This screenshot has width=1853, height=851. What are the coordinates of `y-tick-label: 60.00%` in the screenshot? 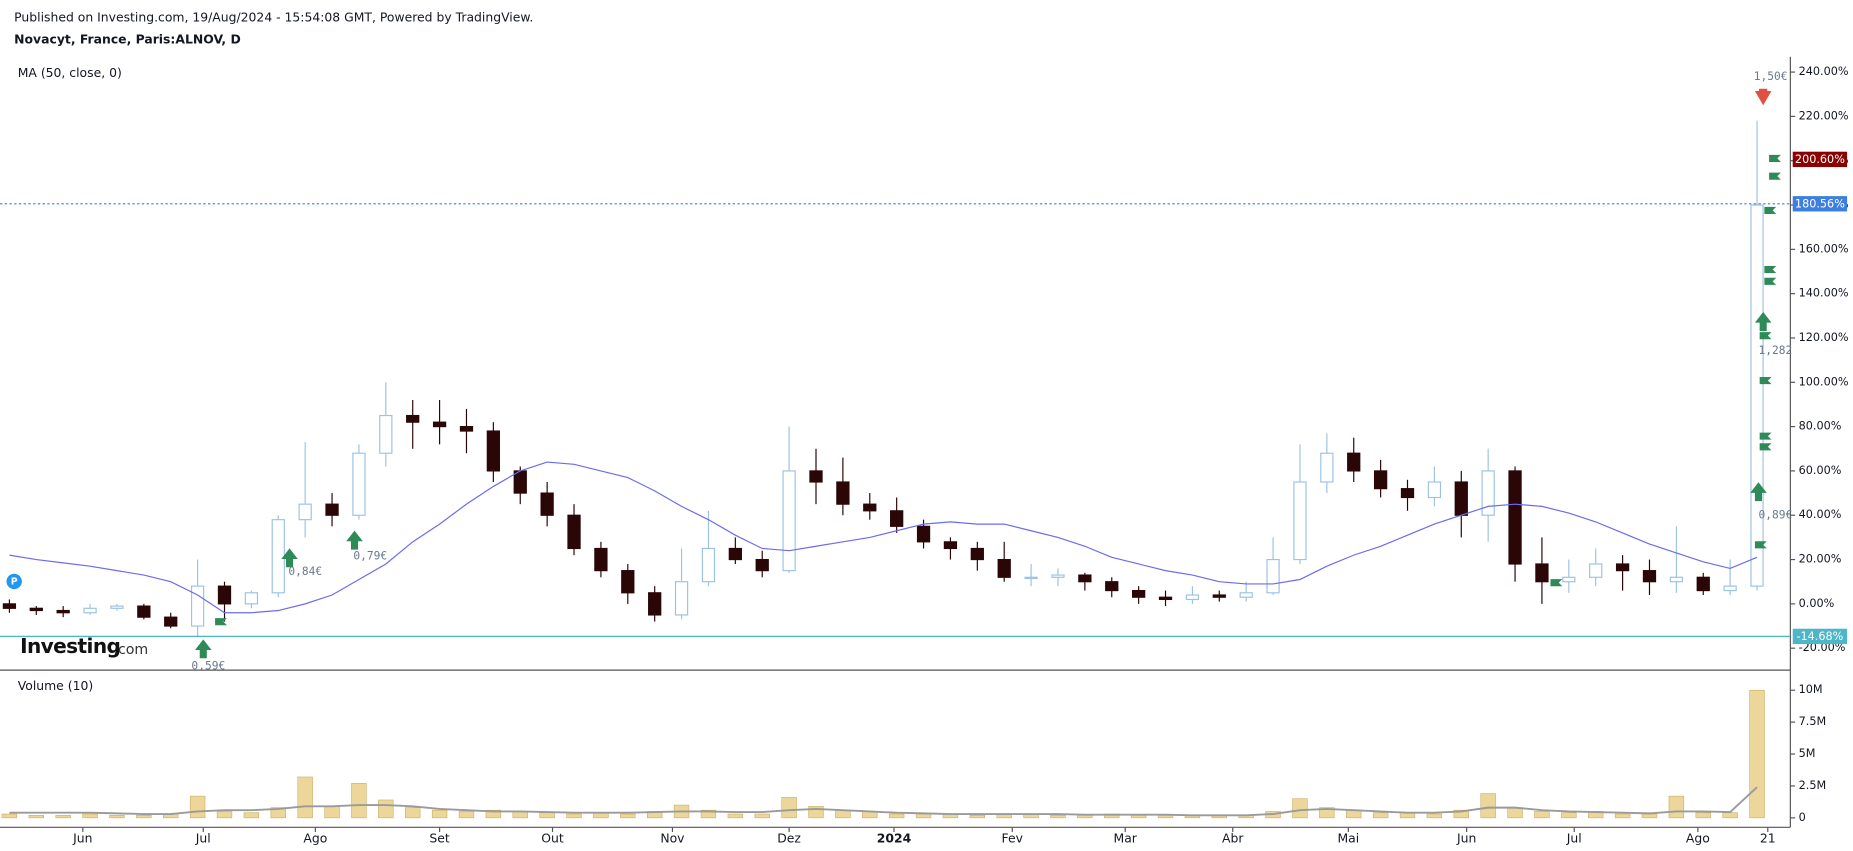 It's located at (1820, 470).